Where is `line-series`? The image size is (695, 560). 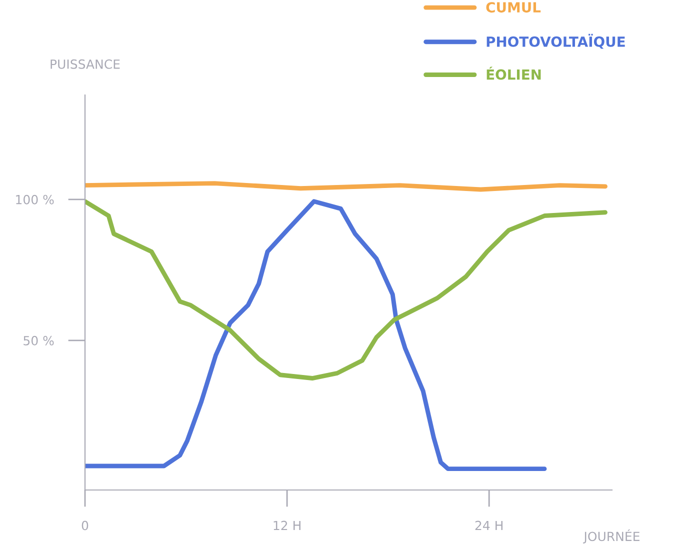
line-series is located at coordinates (346, 186).